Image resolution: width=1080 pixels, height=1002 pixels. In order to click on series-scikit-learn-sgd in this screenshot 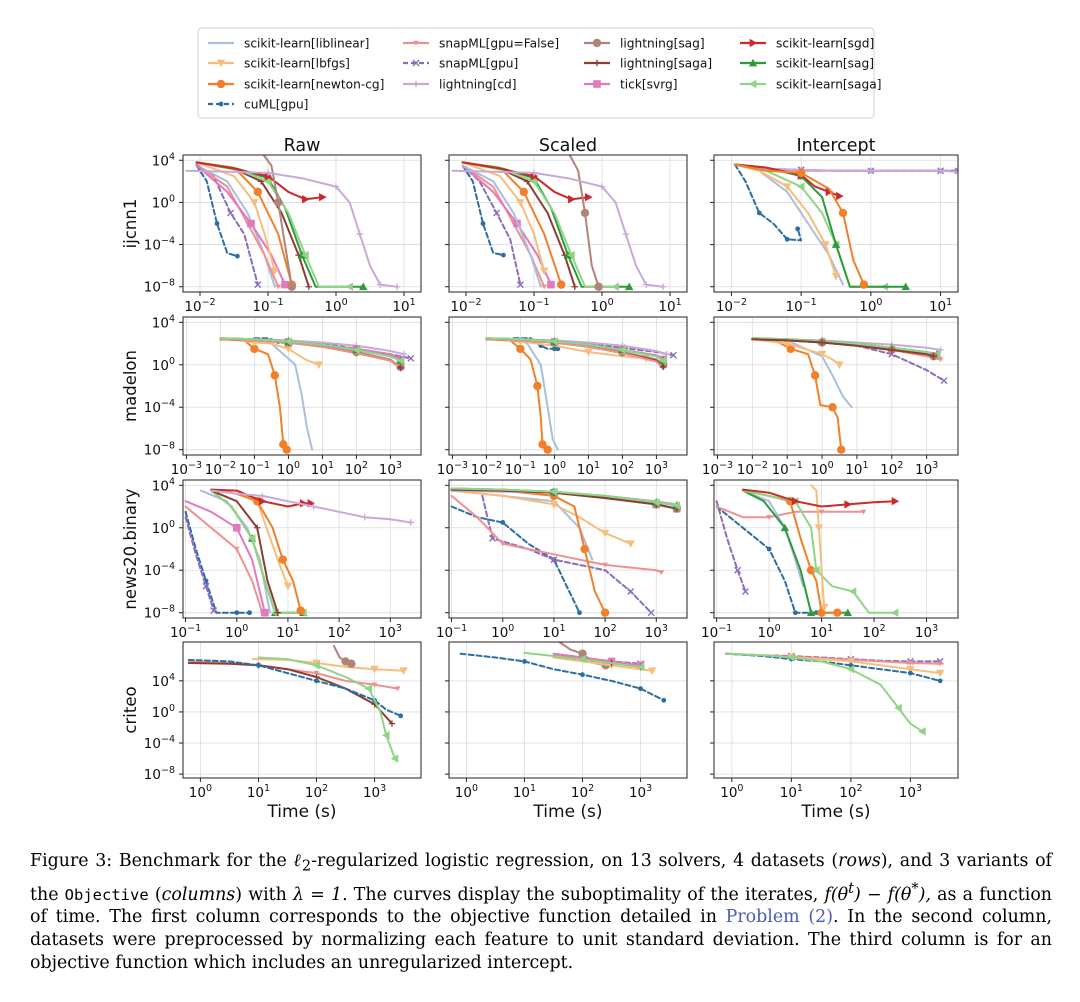, I will do `click(261, 182)`.